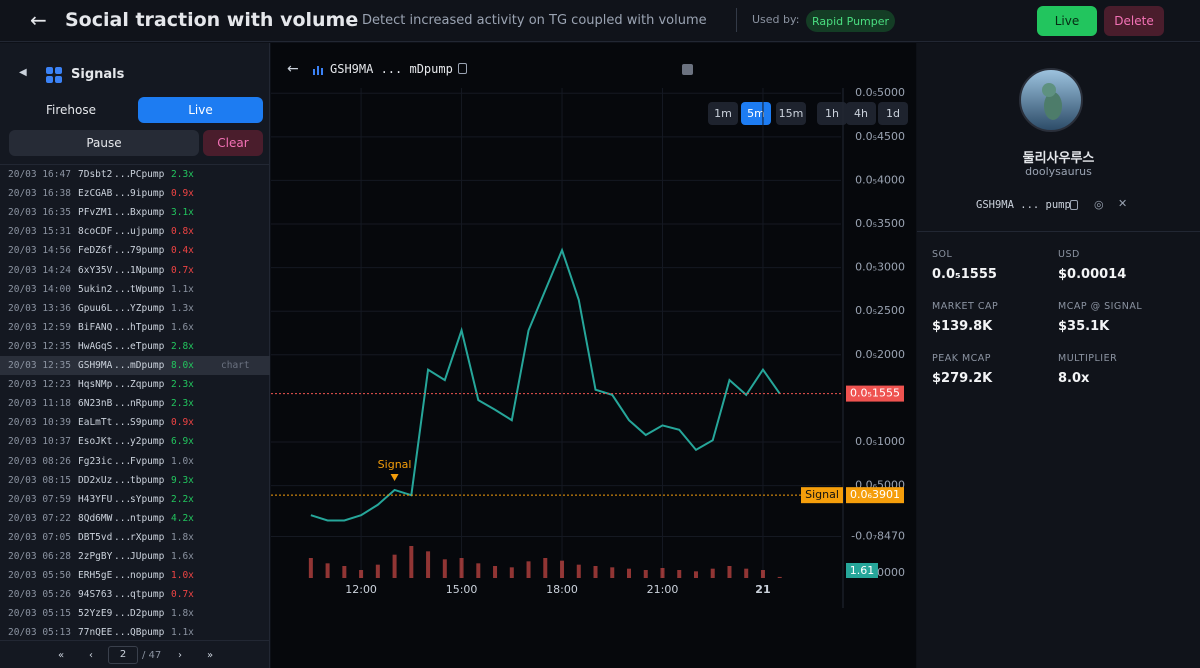 This screenshot has height=668, width=1200. Describe the element at coordinates (182, 174) in the screenshot. I see `signal-multiplier: 2.3x` at that location.